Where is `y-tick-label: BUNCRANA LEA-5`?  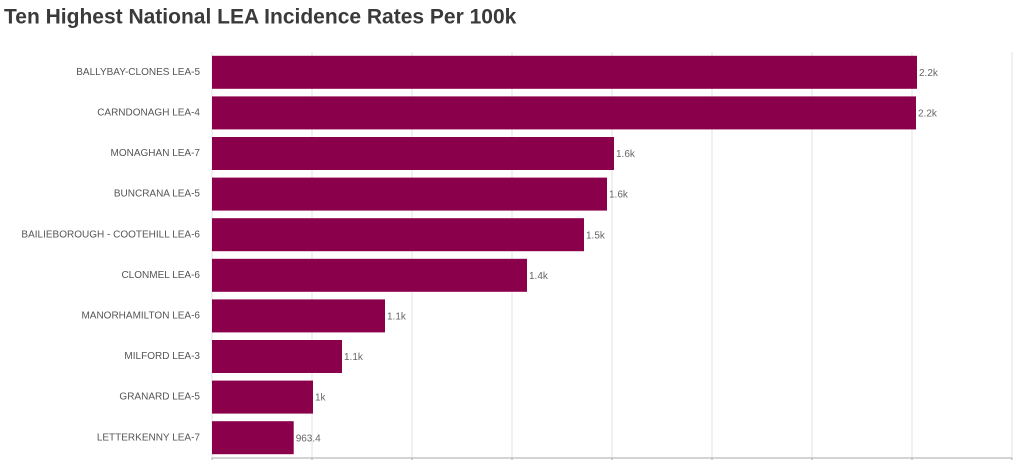 y-tick-label: BUNCRANA LEA-5 is located at coordinates (157, 194).